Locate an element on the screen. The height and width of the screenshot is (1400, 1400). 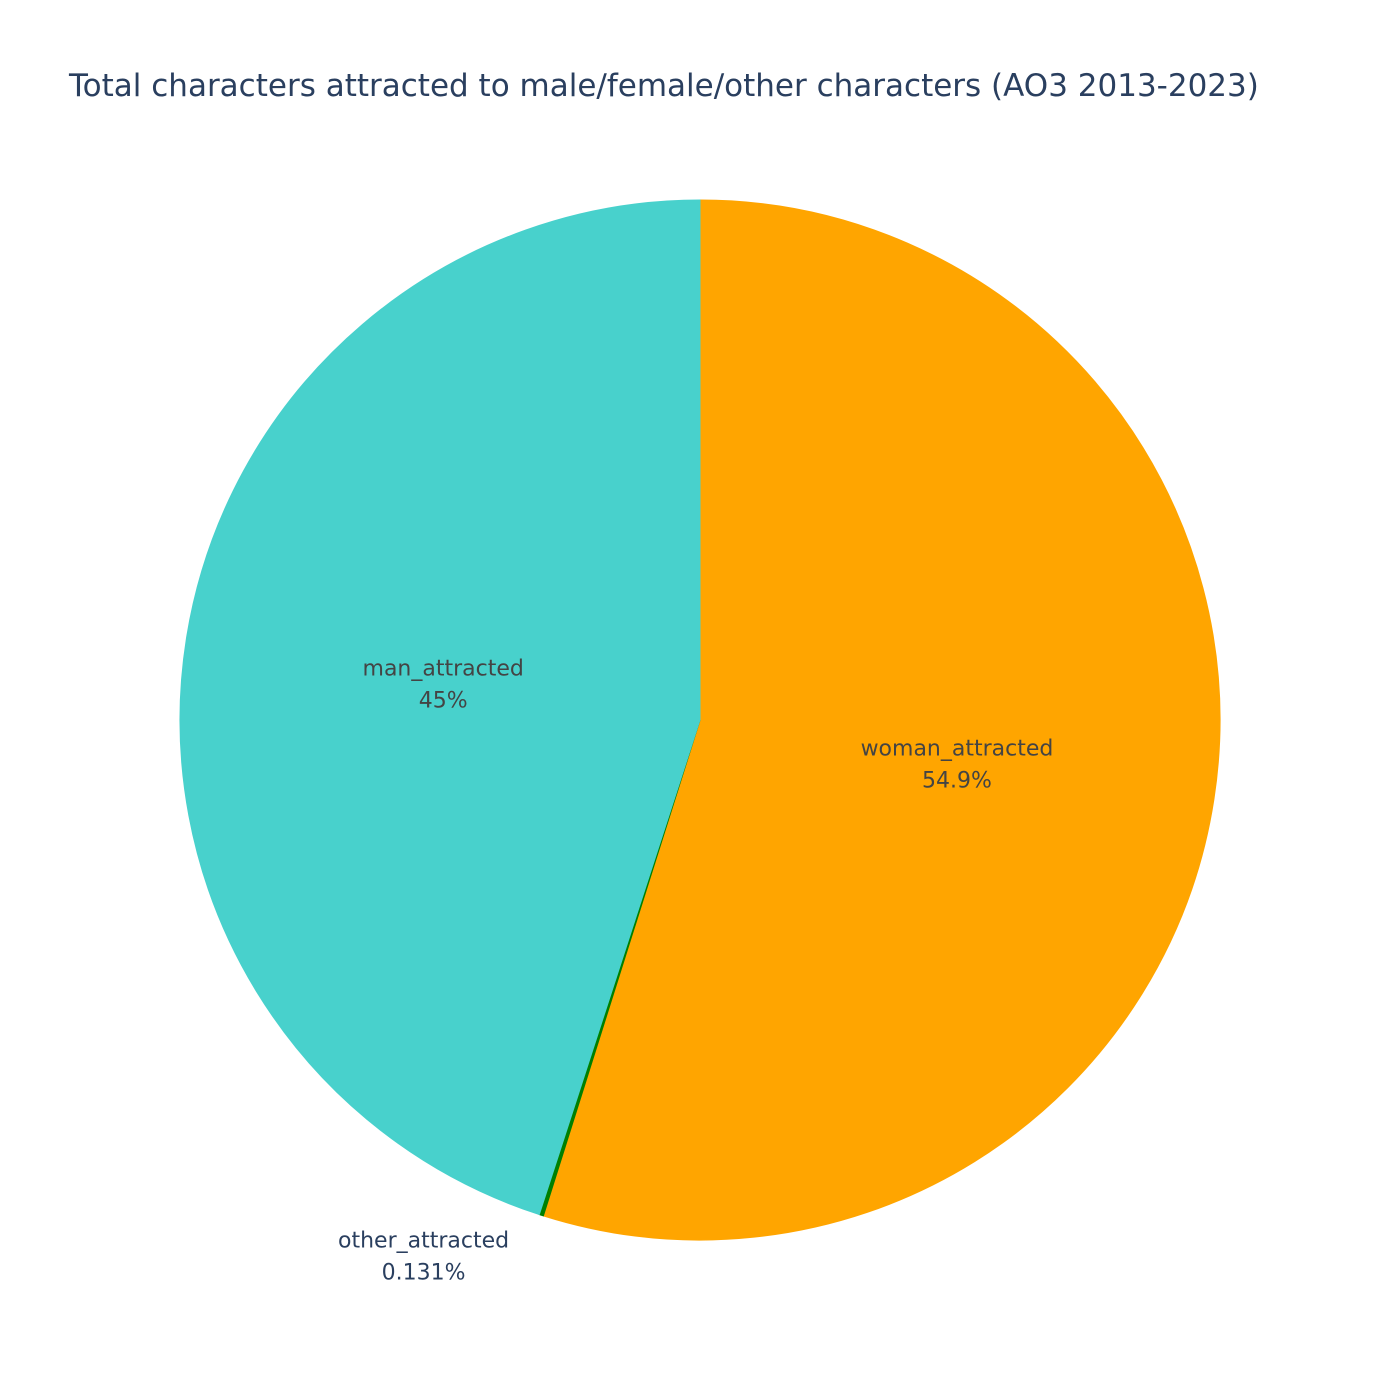
slice-percent-woman-attracted: 54.9% is located at coordinates (957, 781).